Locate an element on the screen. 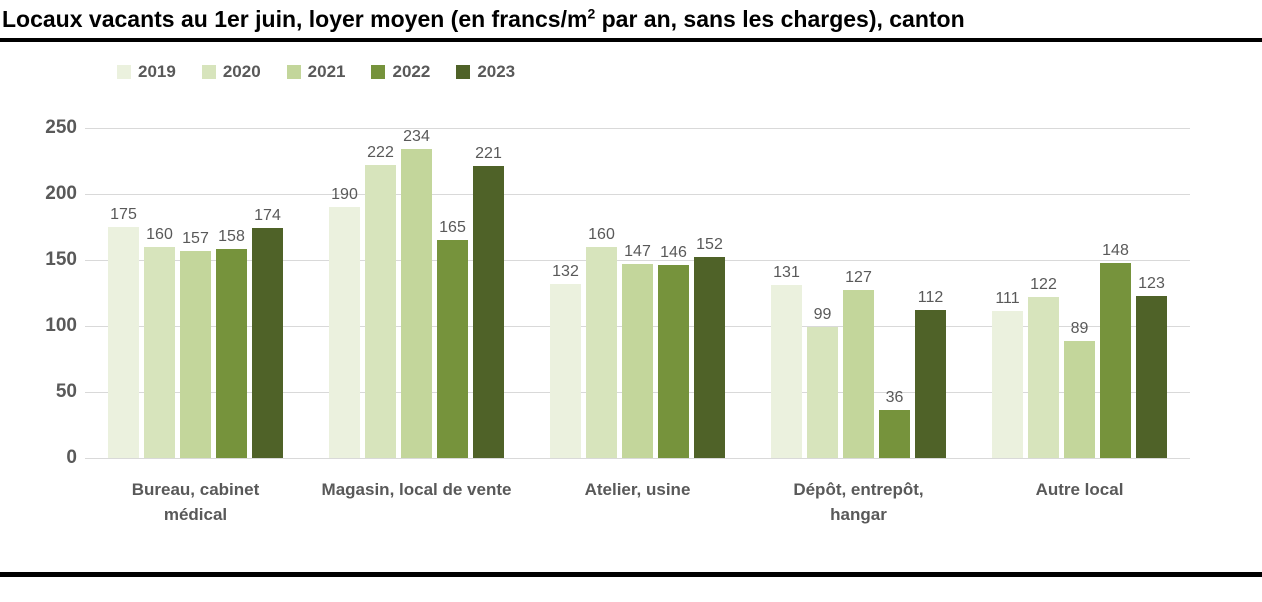 The width and height of the screenshot is (1262, 602). bar-value-label: 146 is located at coordinates (673, 252).